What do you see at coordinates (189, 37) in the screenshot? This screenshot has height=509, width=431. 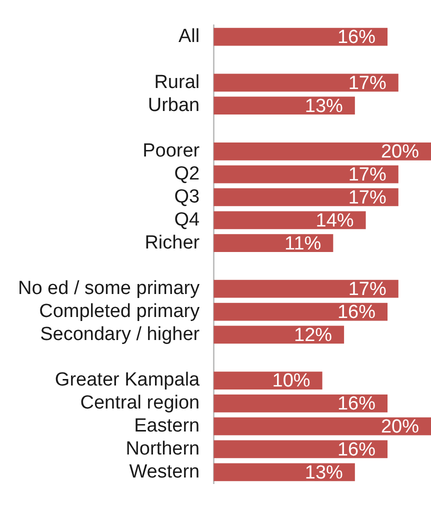 I see `y-tick-label: All` at bounding box center [189, 37].